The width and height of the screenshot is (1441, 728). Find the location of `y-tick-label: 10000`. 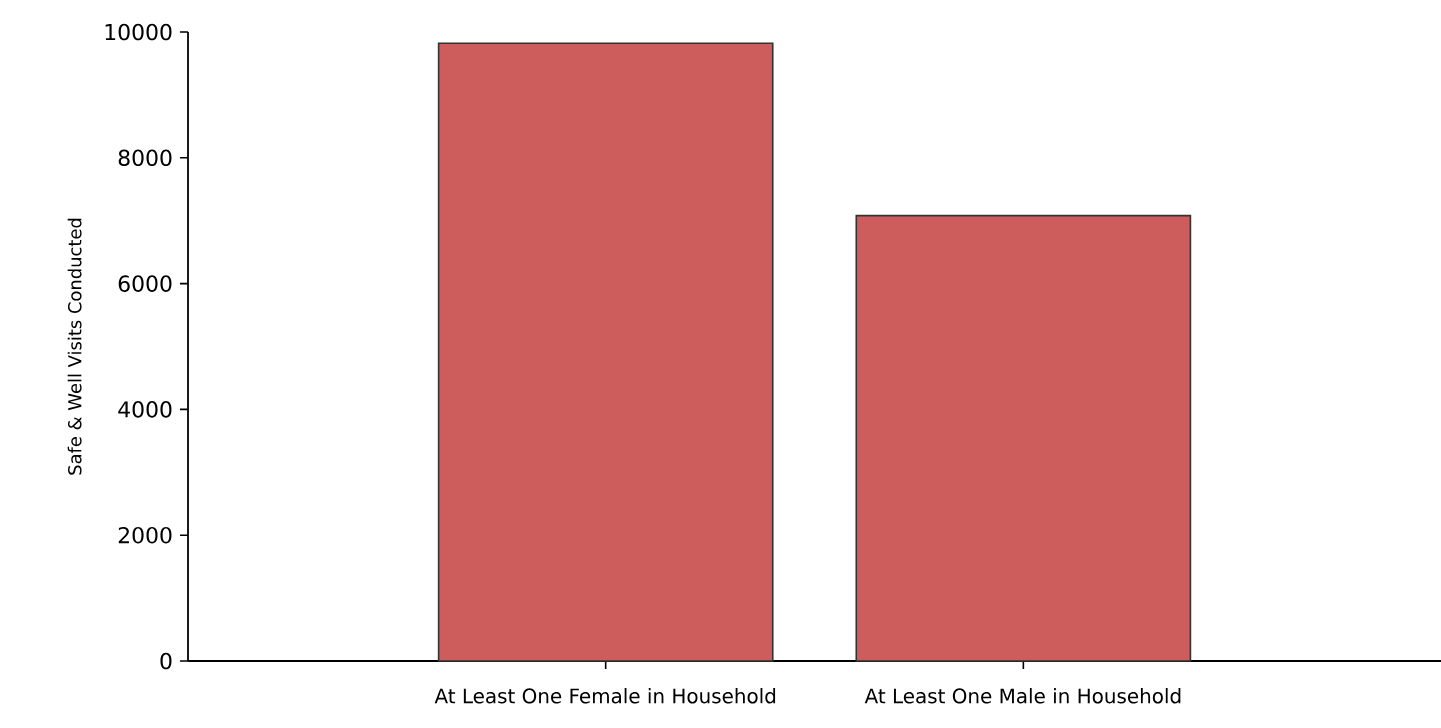

y-tick-label: 10000 is located at coordinates (138, 32).